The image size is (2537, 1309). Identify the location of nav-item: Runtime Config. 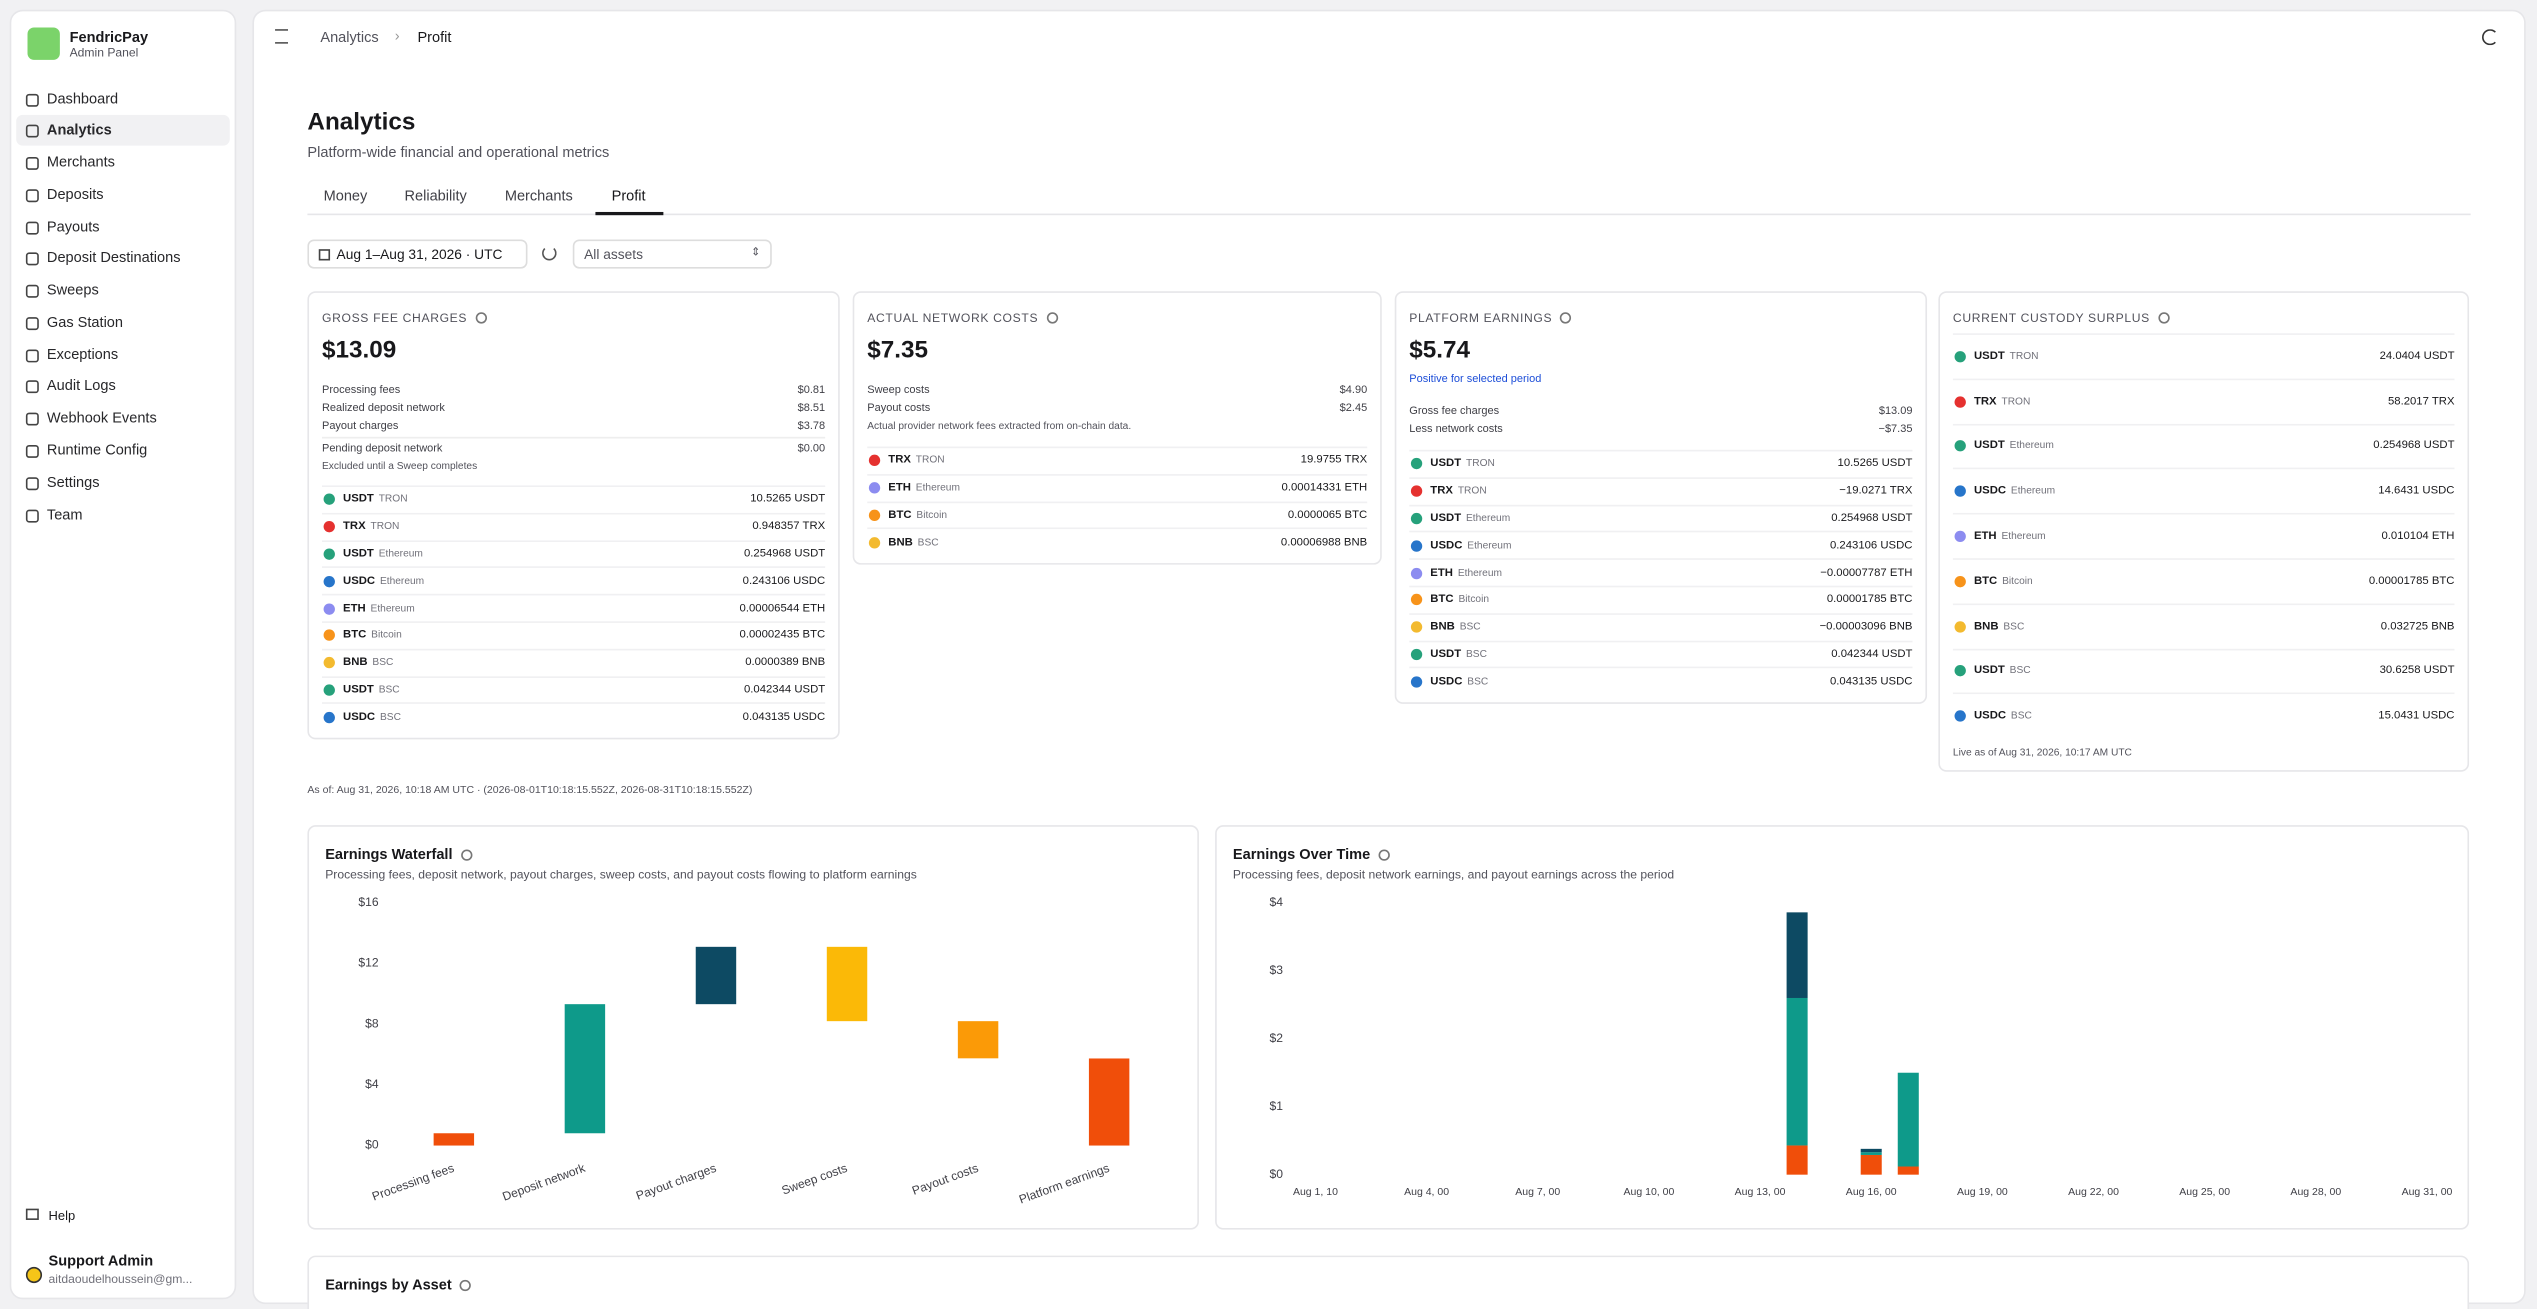
(123, 450).